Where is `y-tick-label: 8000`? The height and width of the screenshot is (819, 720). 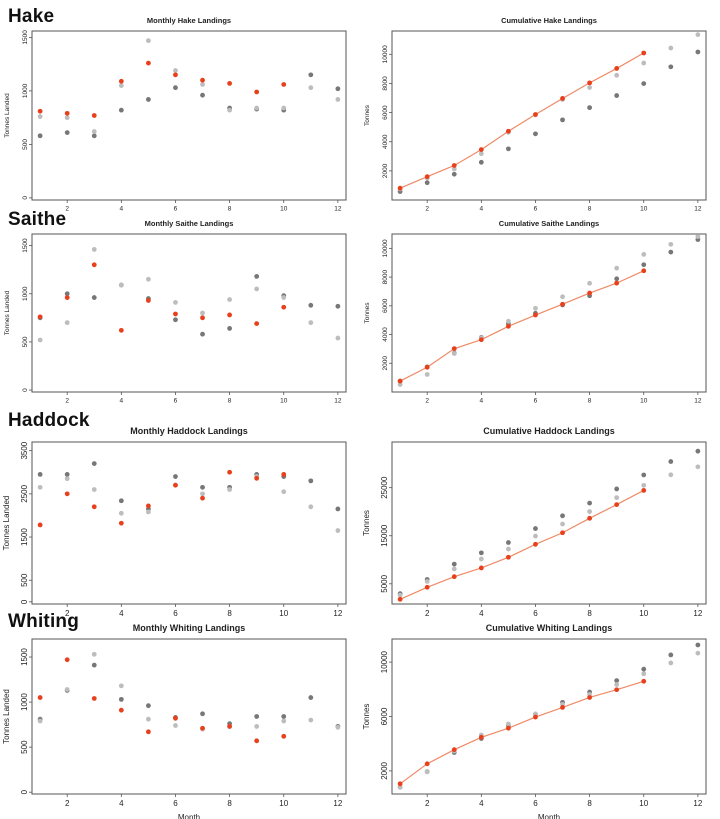 y-tick-label: 8000 is located at coordinates (385, 83).